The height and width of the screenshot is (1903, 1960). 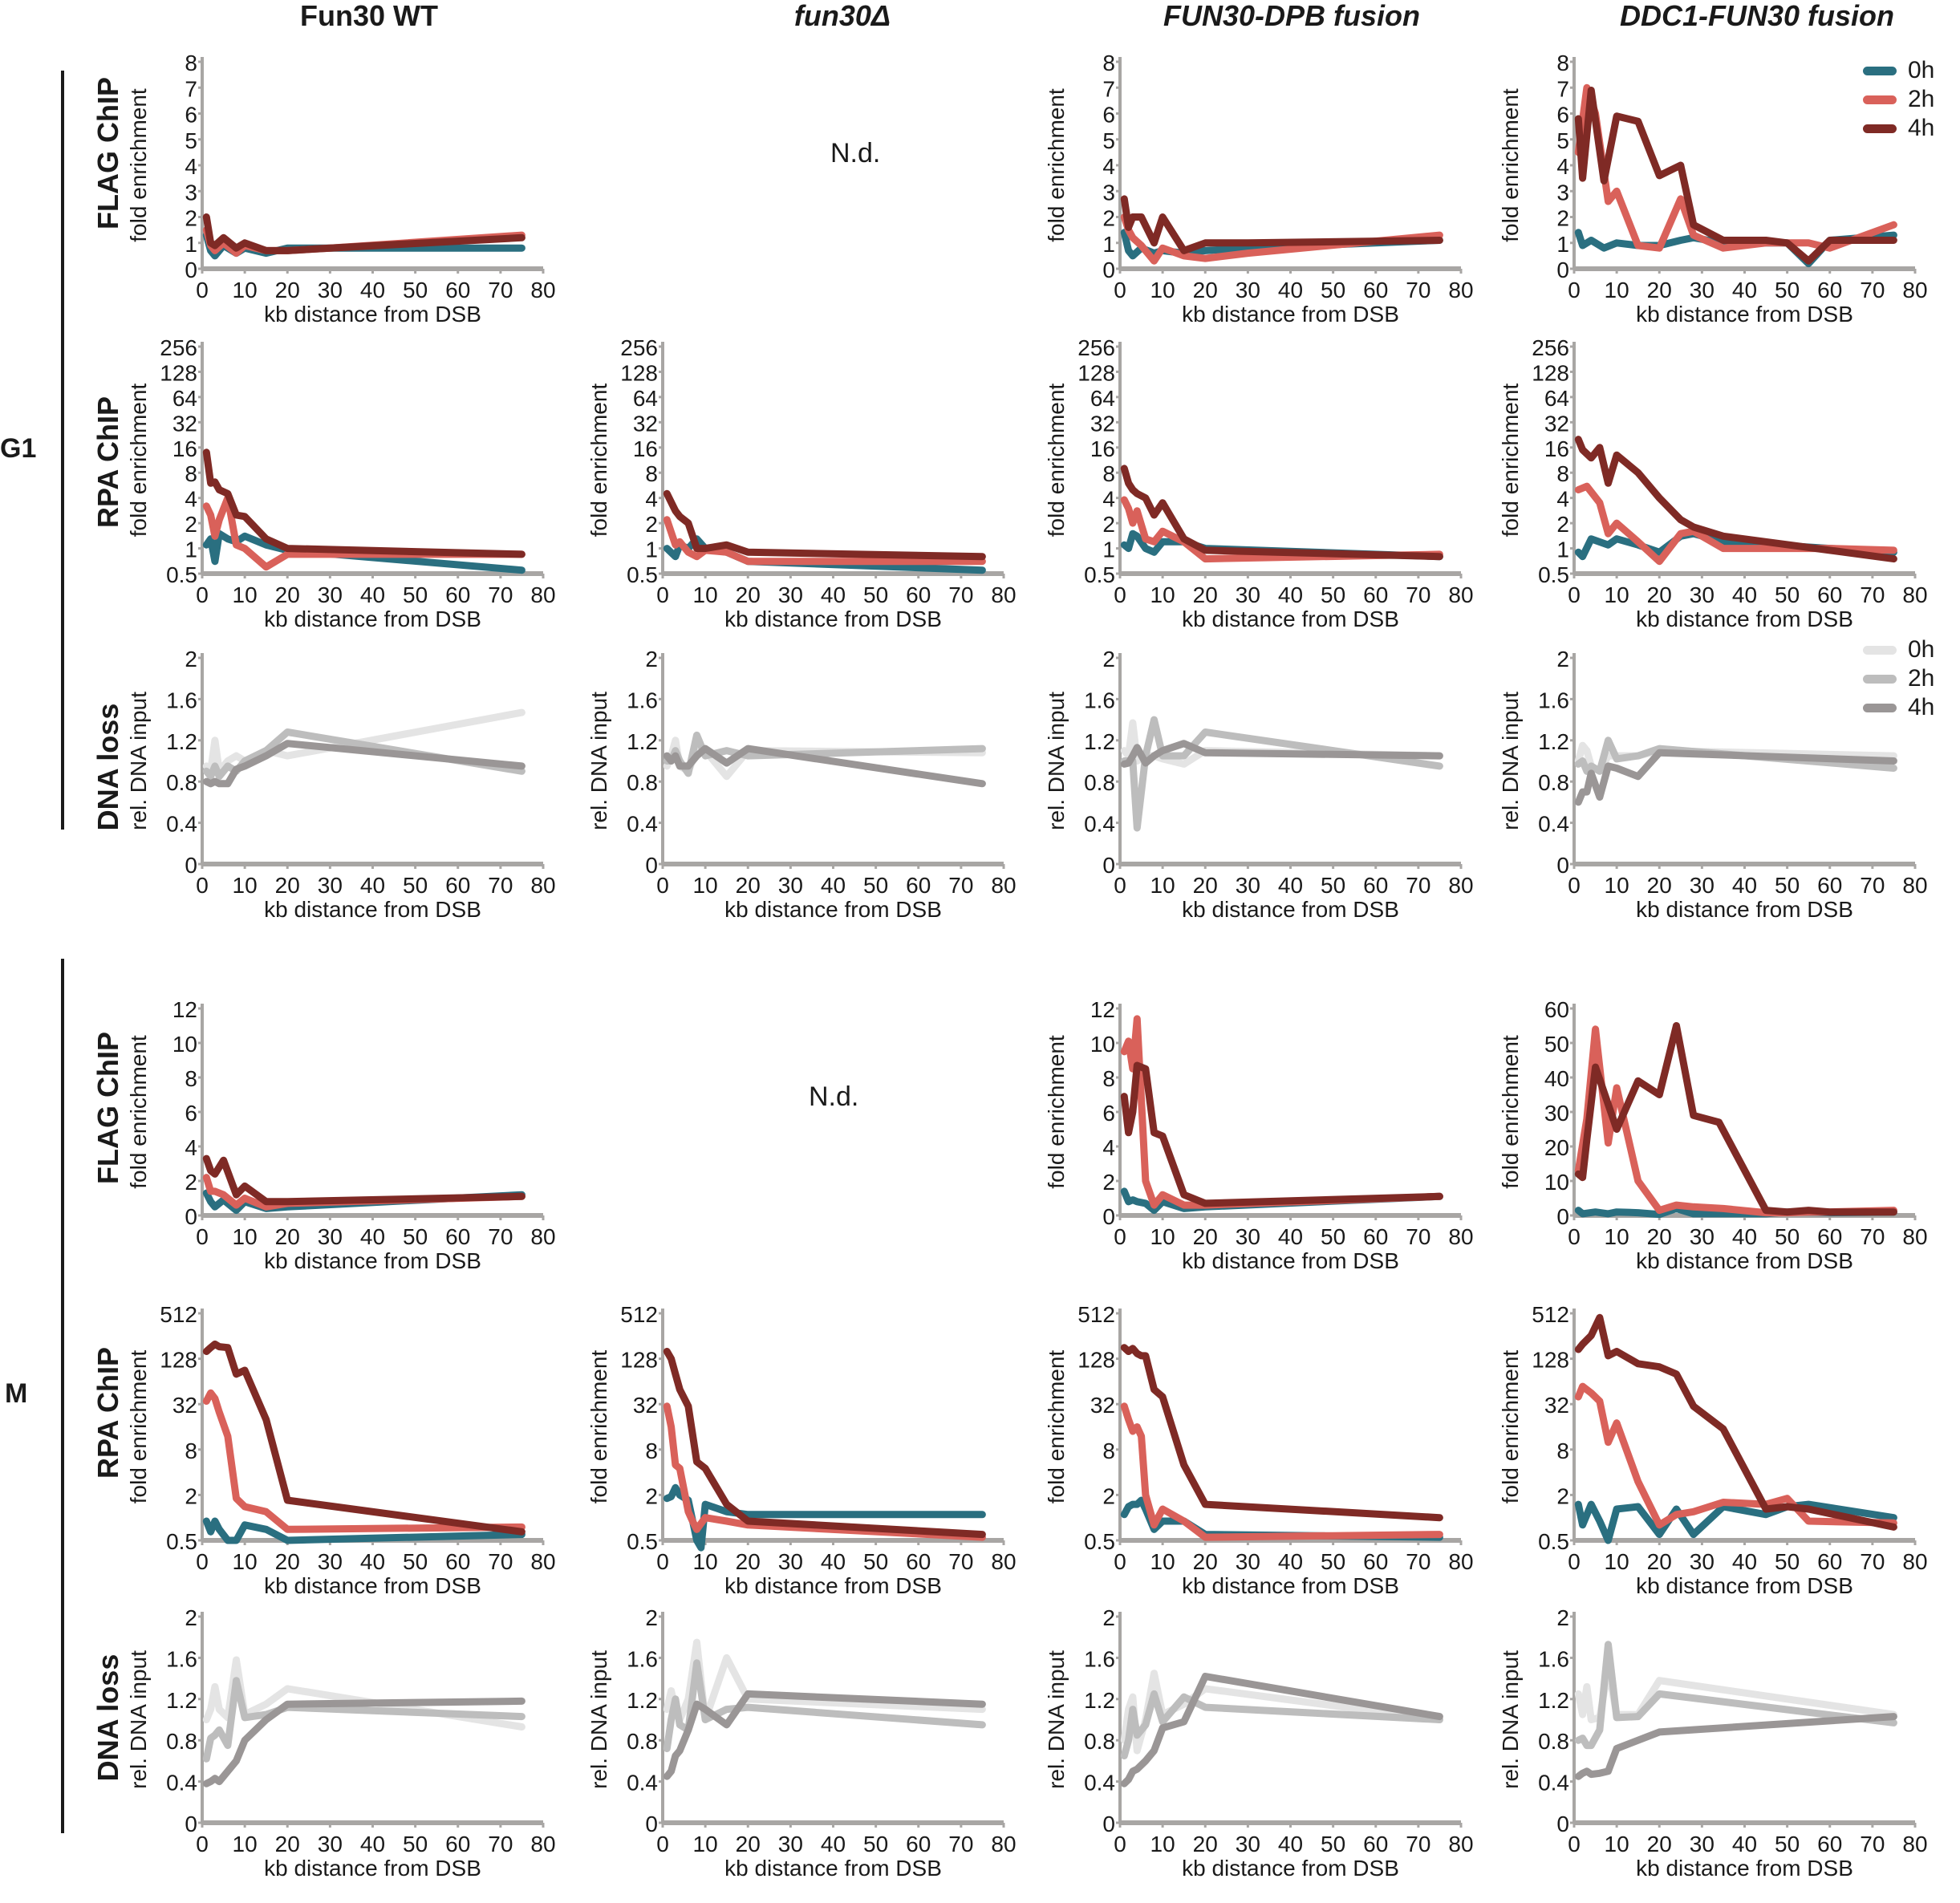 I want to click on legend-item-2h: 2h, so click(x=1898, y=99).